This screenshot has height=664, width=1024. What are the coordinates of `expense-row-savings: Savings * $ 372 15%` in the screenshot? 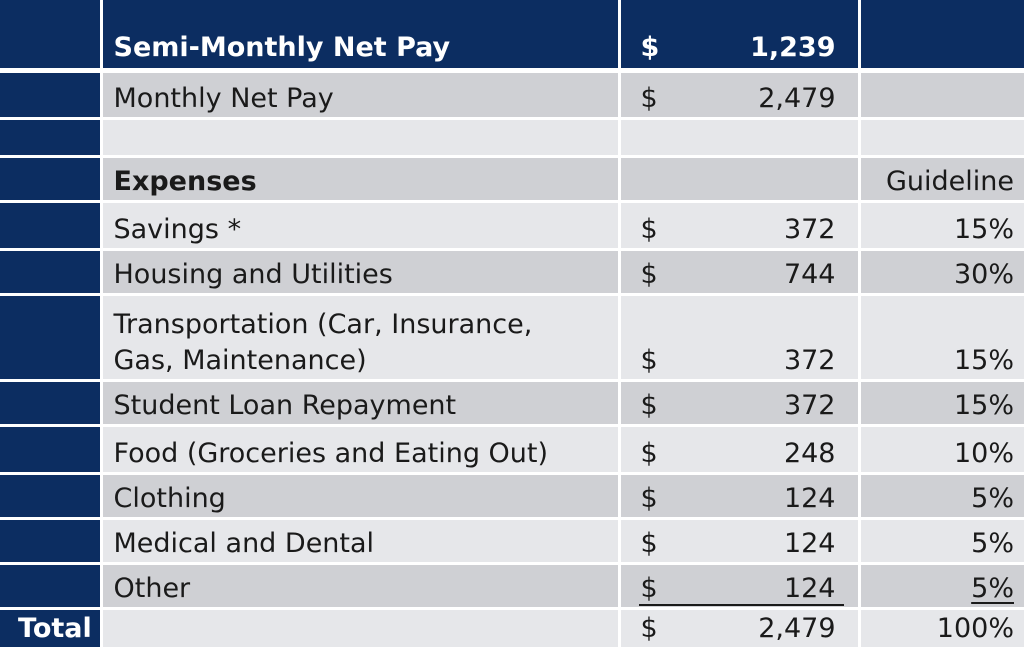 It's located at (512, 226).